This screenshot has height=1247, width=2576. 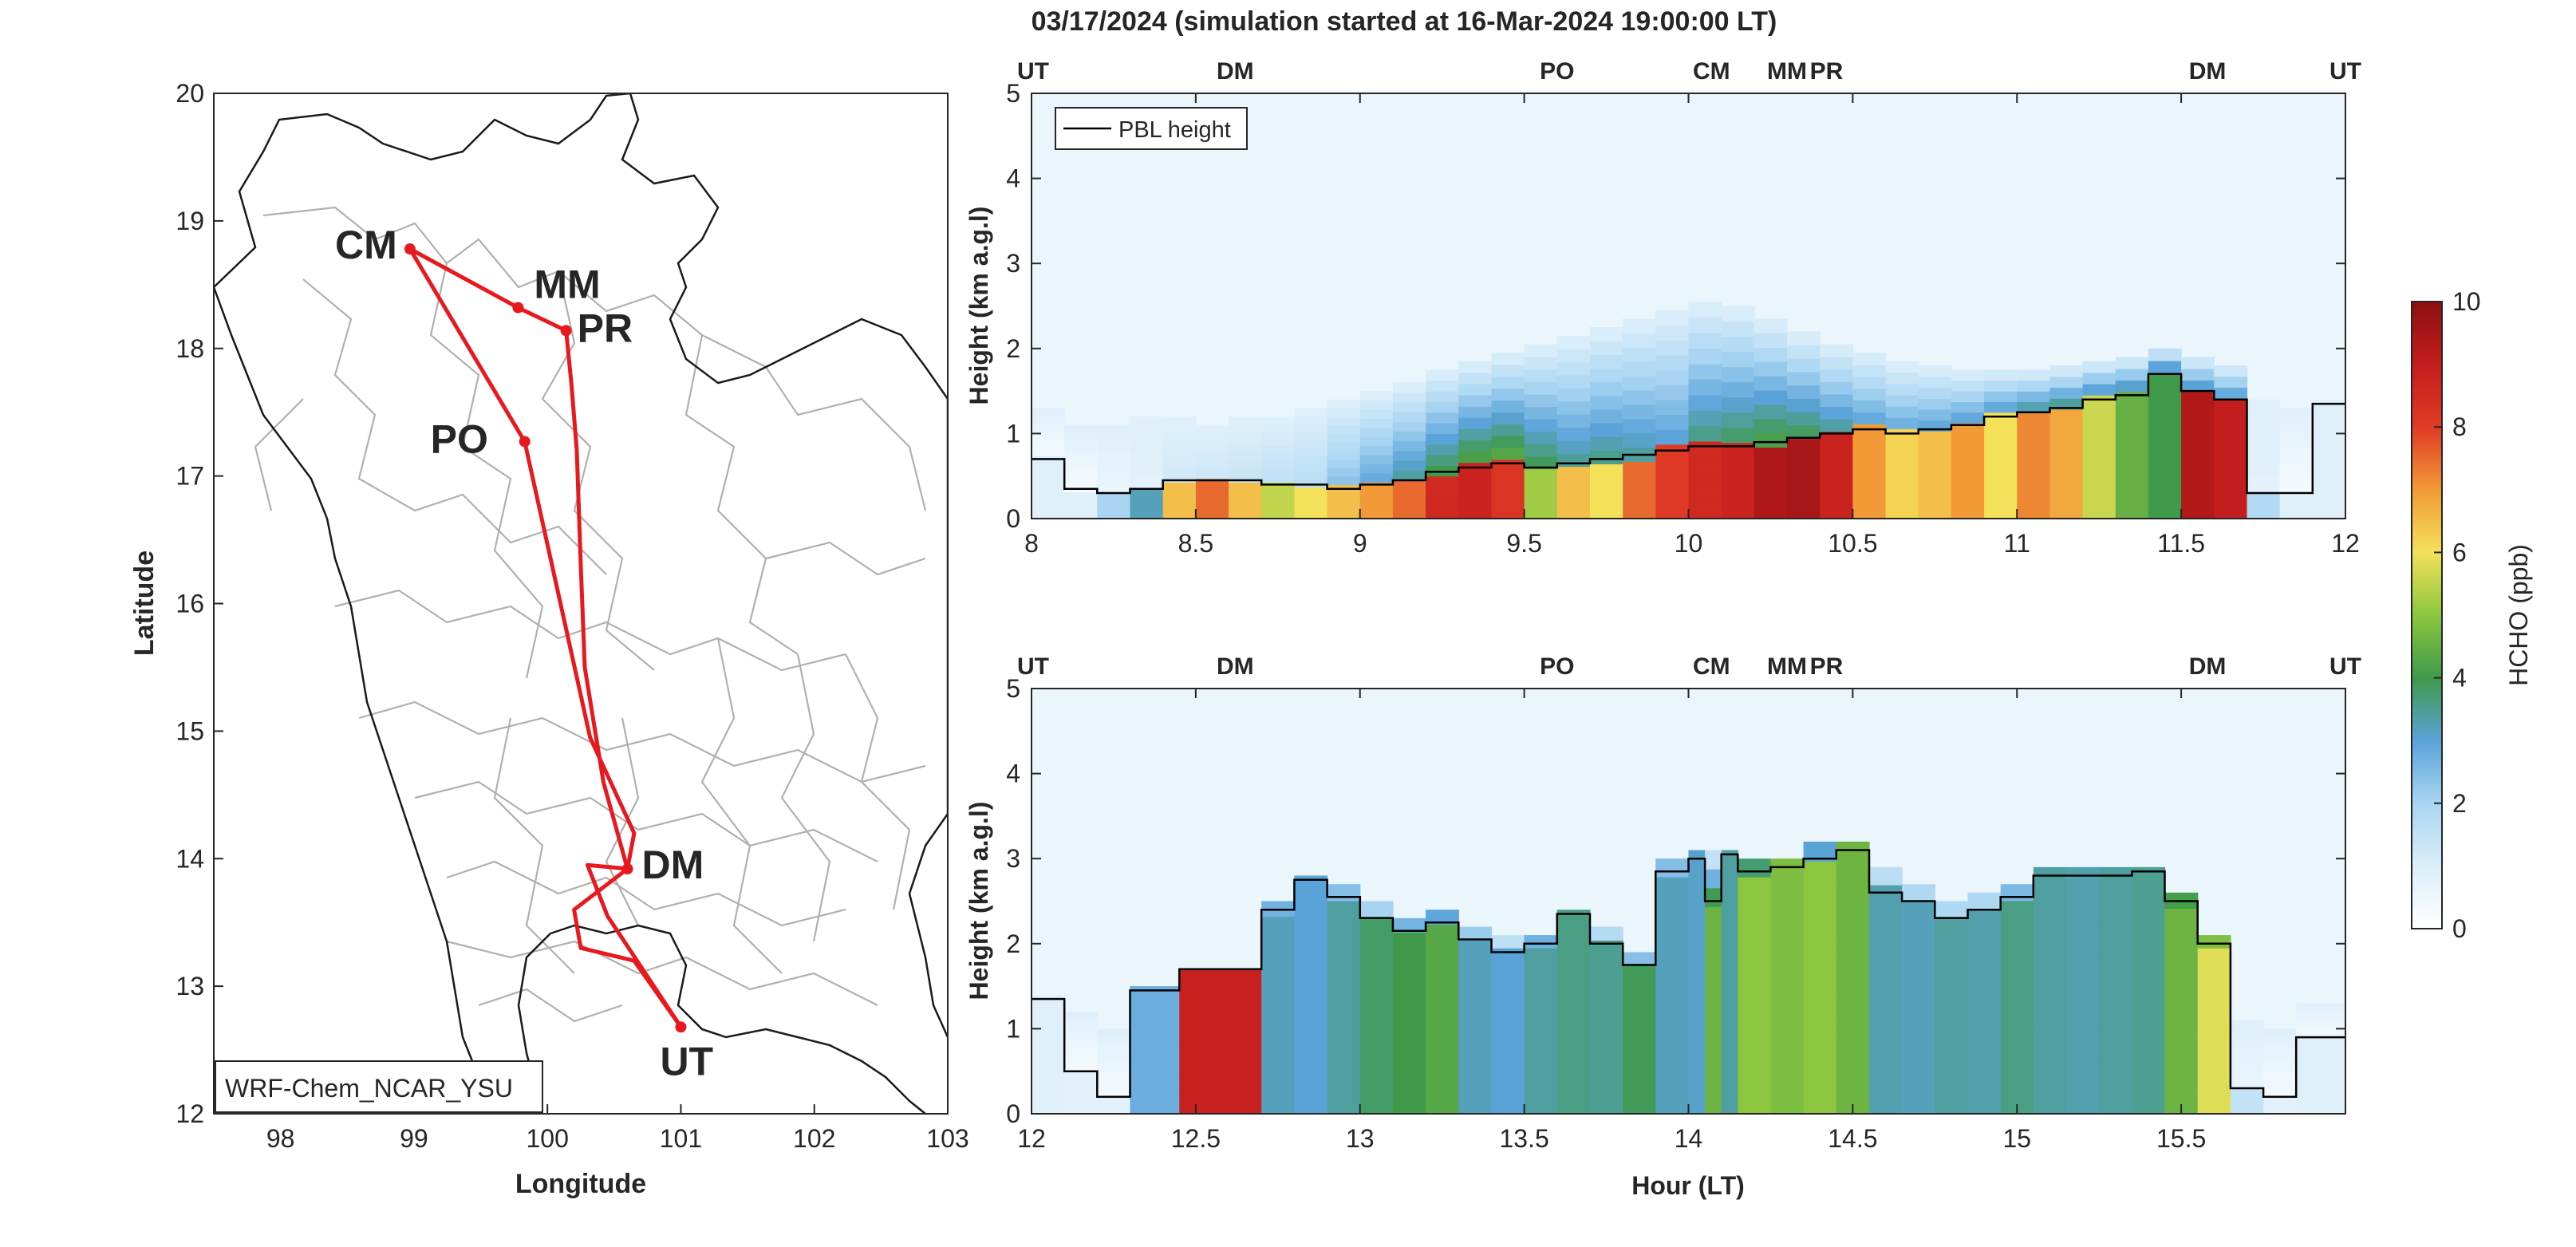 I want to click on top-hcho-cells, so click(x=1688, y=411).